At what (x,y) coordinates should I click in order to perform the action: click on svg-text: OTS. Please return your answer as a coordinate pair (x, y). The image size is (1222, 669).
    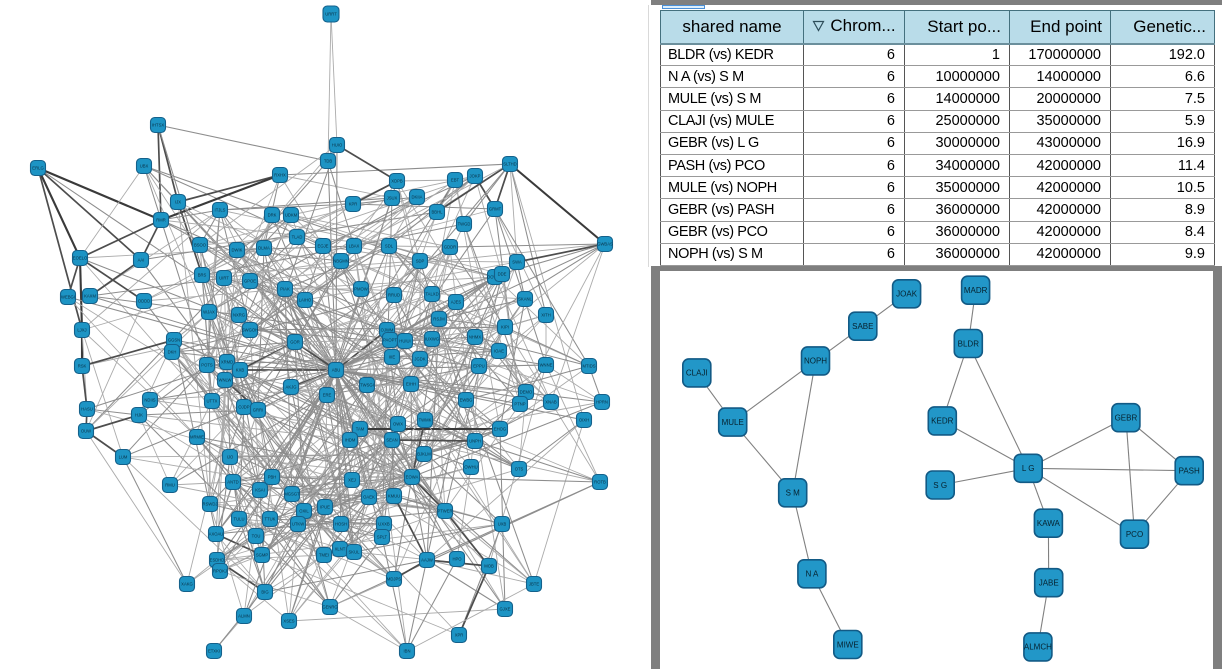
    Looking at the image, I should click on (519, 469).